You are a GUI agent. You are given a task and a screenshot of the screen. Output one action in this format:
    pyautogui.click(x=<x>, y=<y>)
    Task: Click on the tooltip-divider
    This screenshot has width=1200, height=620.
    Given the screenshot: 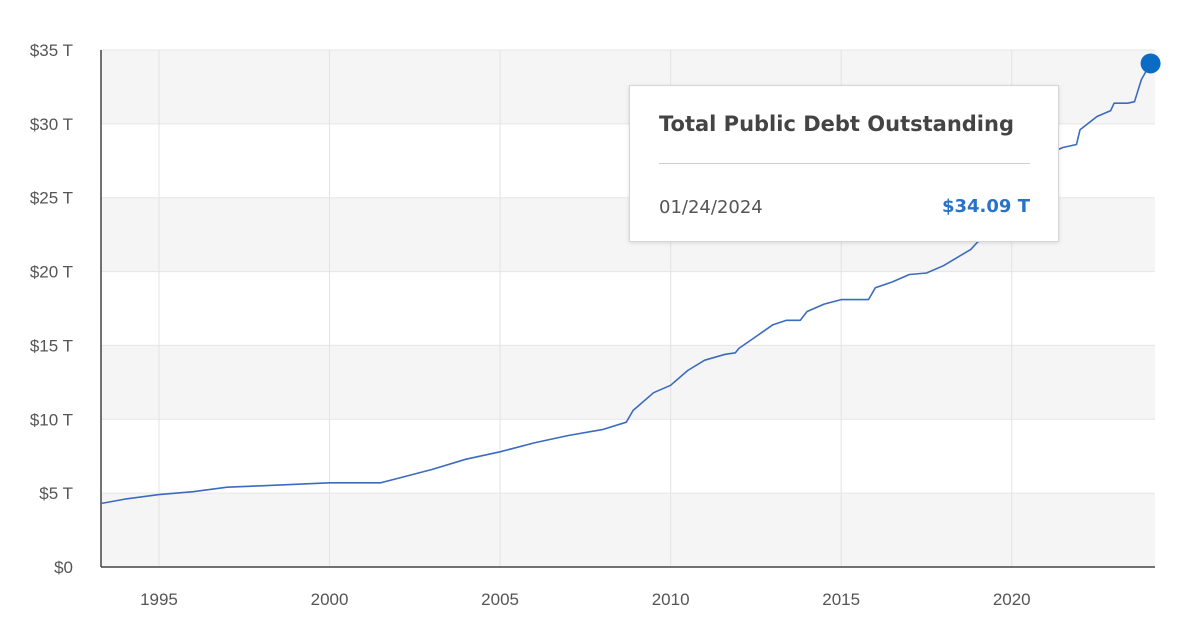 What is the action you would take?
    pyautogui.click(x=844, y=163)
    